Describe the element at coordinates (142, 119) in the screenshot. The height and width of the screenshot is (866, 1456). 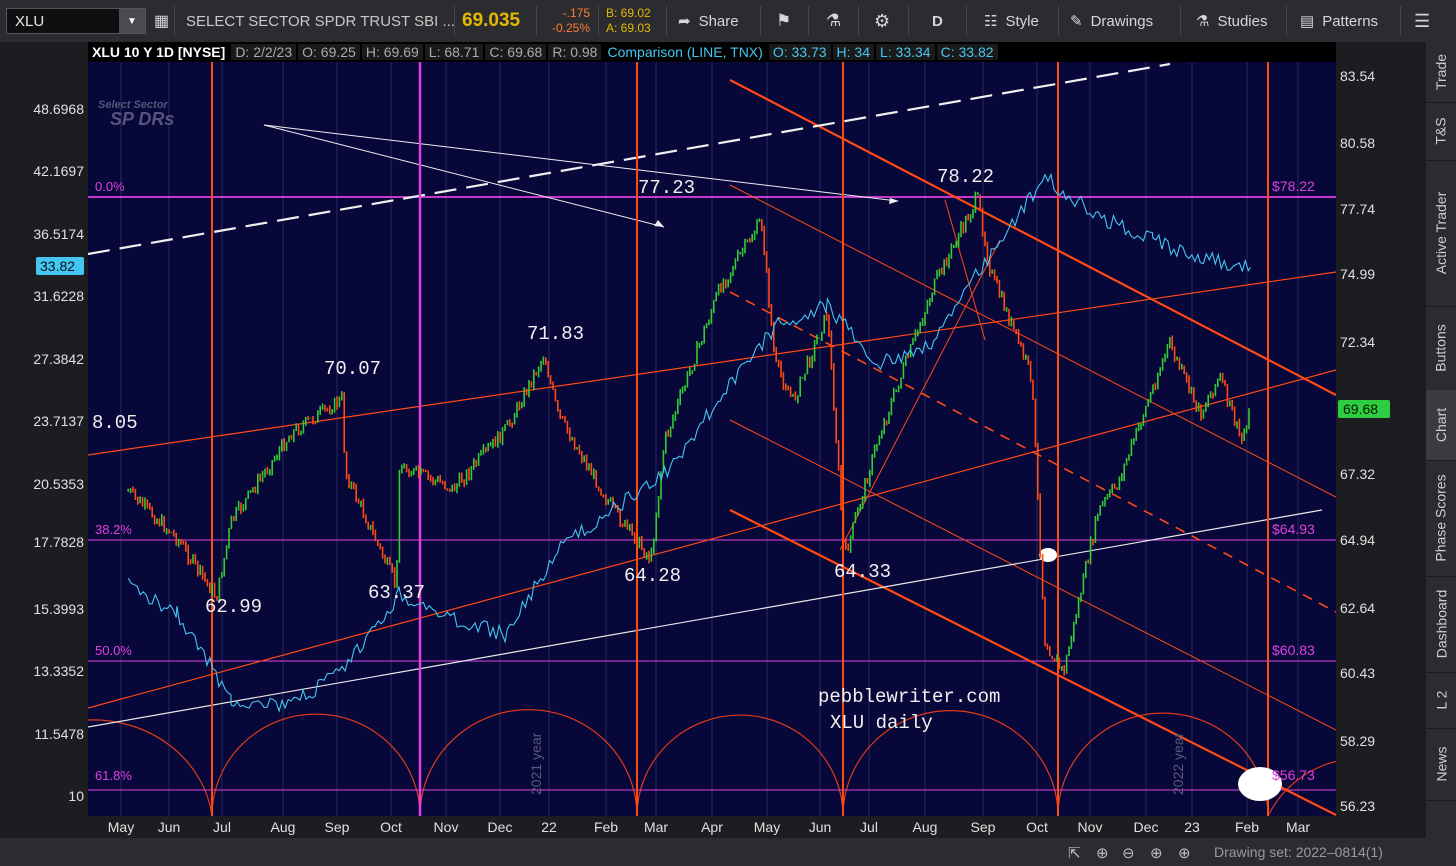
I see `watermark-bottom: SP DRs` at that location.